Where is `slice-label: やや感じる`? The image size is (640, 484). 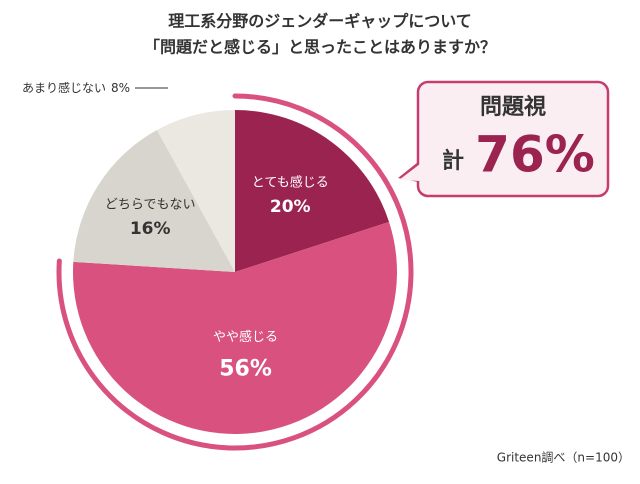 slice-label: やや感じる is located at coordinates (245, 337).